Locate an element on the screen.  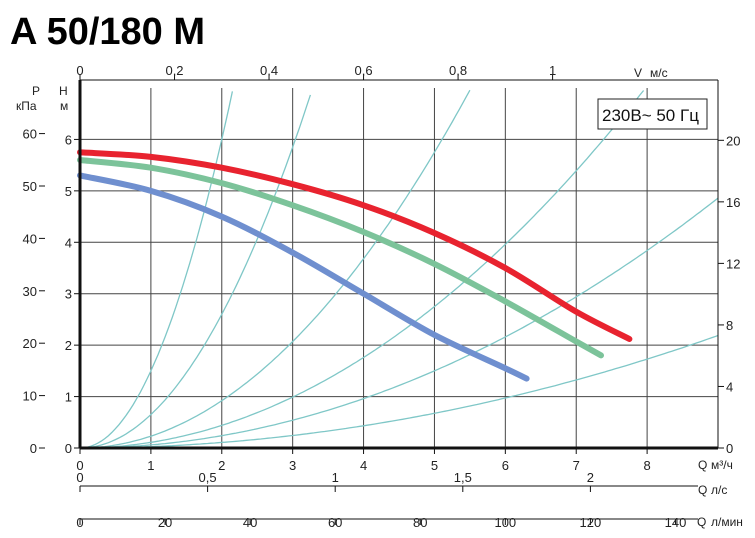
x-main-tick-label: 0 is located at coordinates (79, 465).